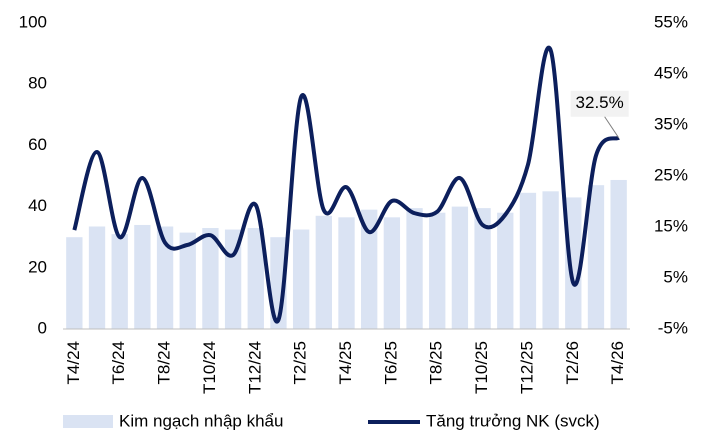 This screenshot has height=441, width=703. I want to click on x-tick-label: T2/26, so click(572, 362).